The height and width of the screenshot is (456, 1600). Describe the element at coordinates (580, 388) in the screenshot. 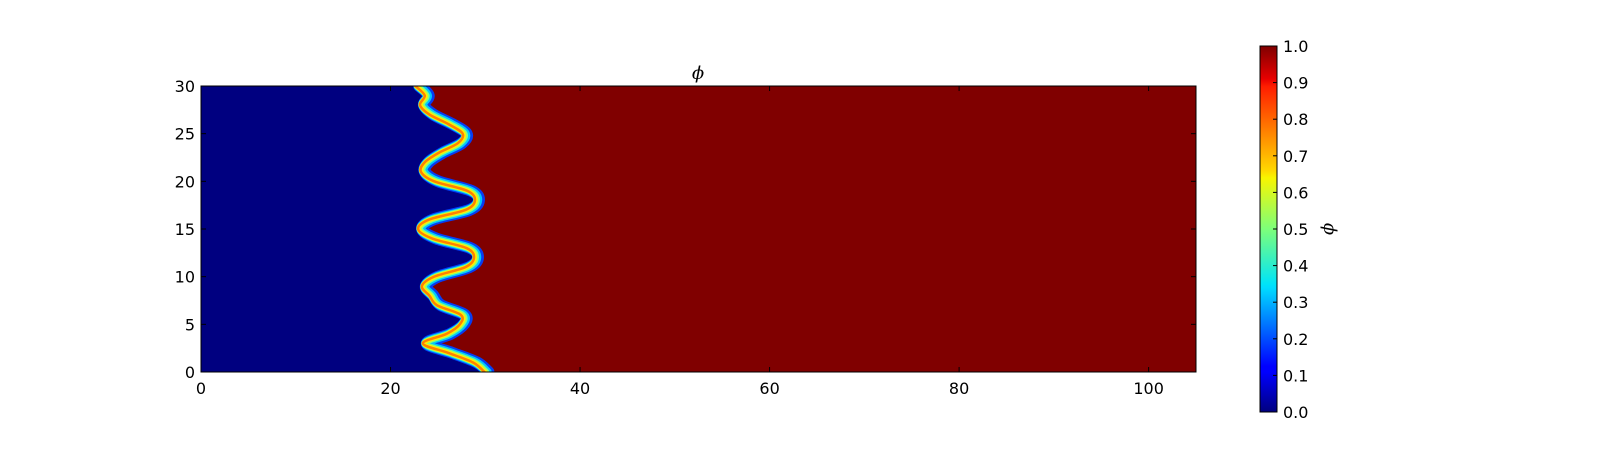

I see `x-tick-label: 40` at that location.